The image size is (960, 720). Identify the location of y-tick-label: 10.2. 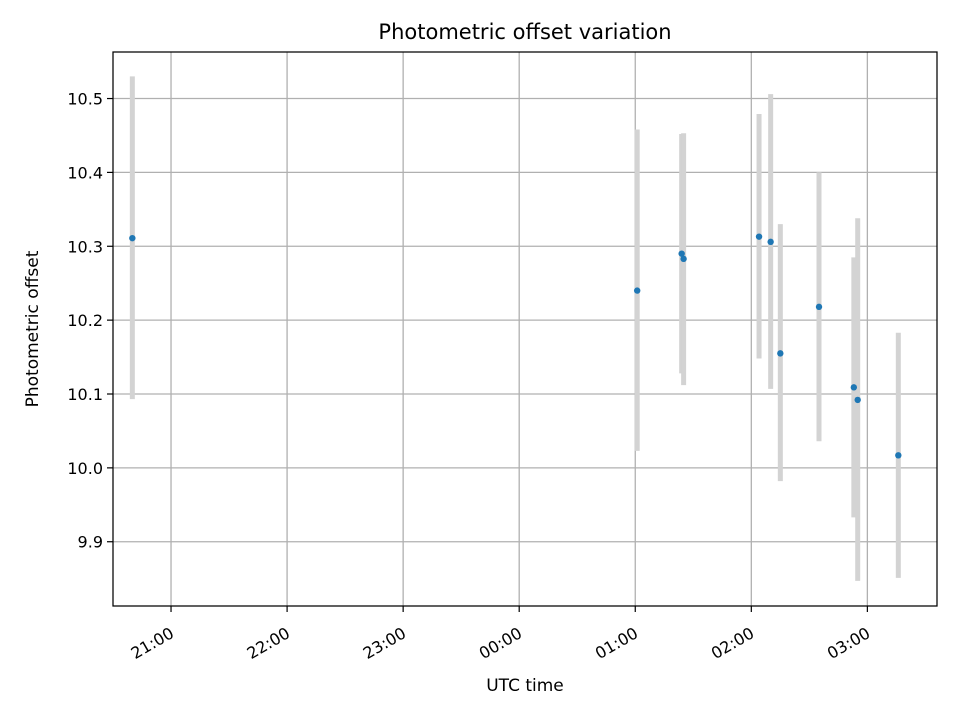
(85, 320).